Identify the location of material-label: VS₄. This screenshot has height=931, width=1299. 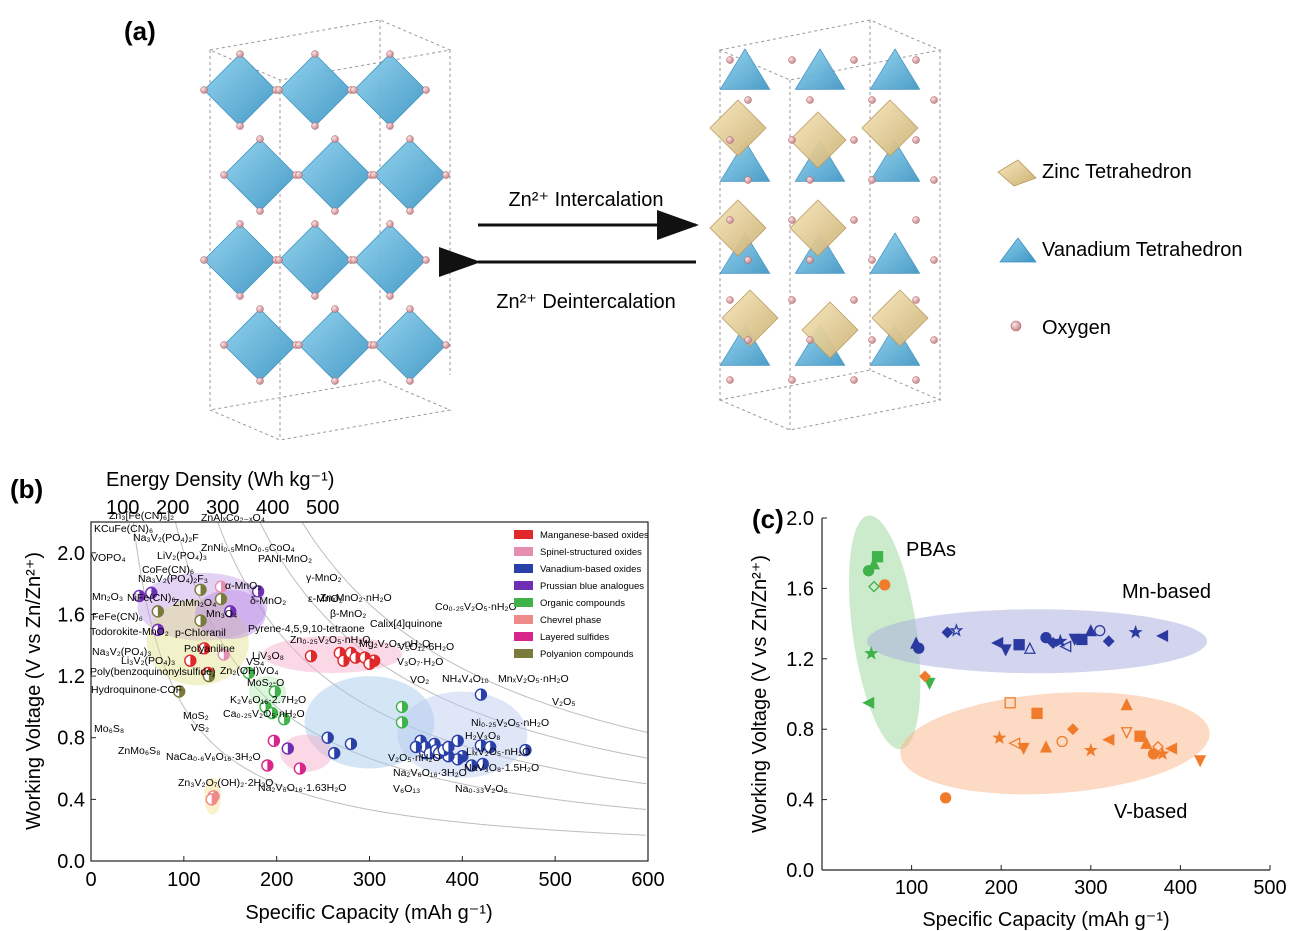
(255, 662).